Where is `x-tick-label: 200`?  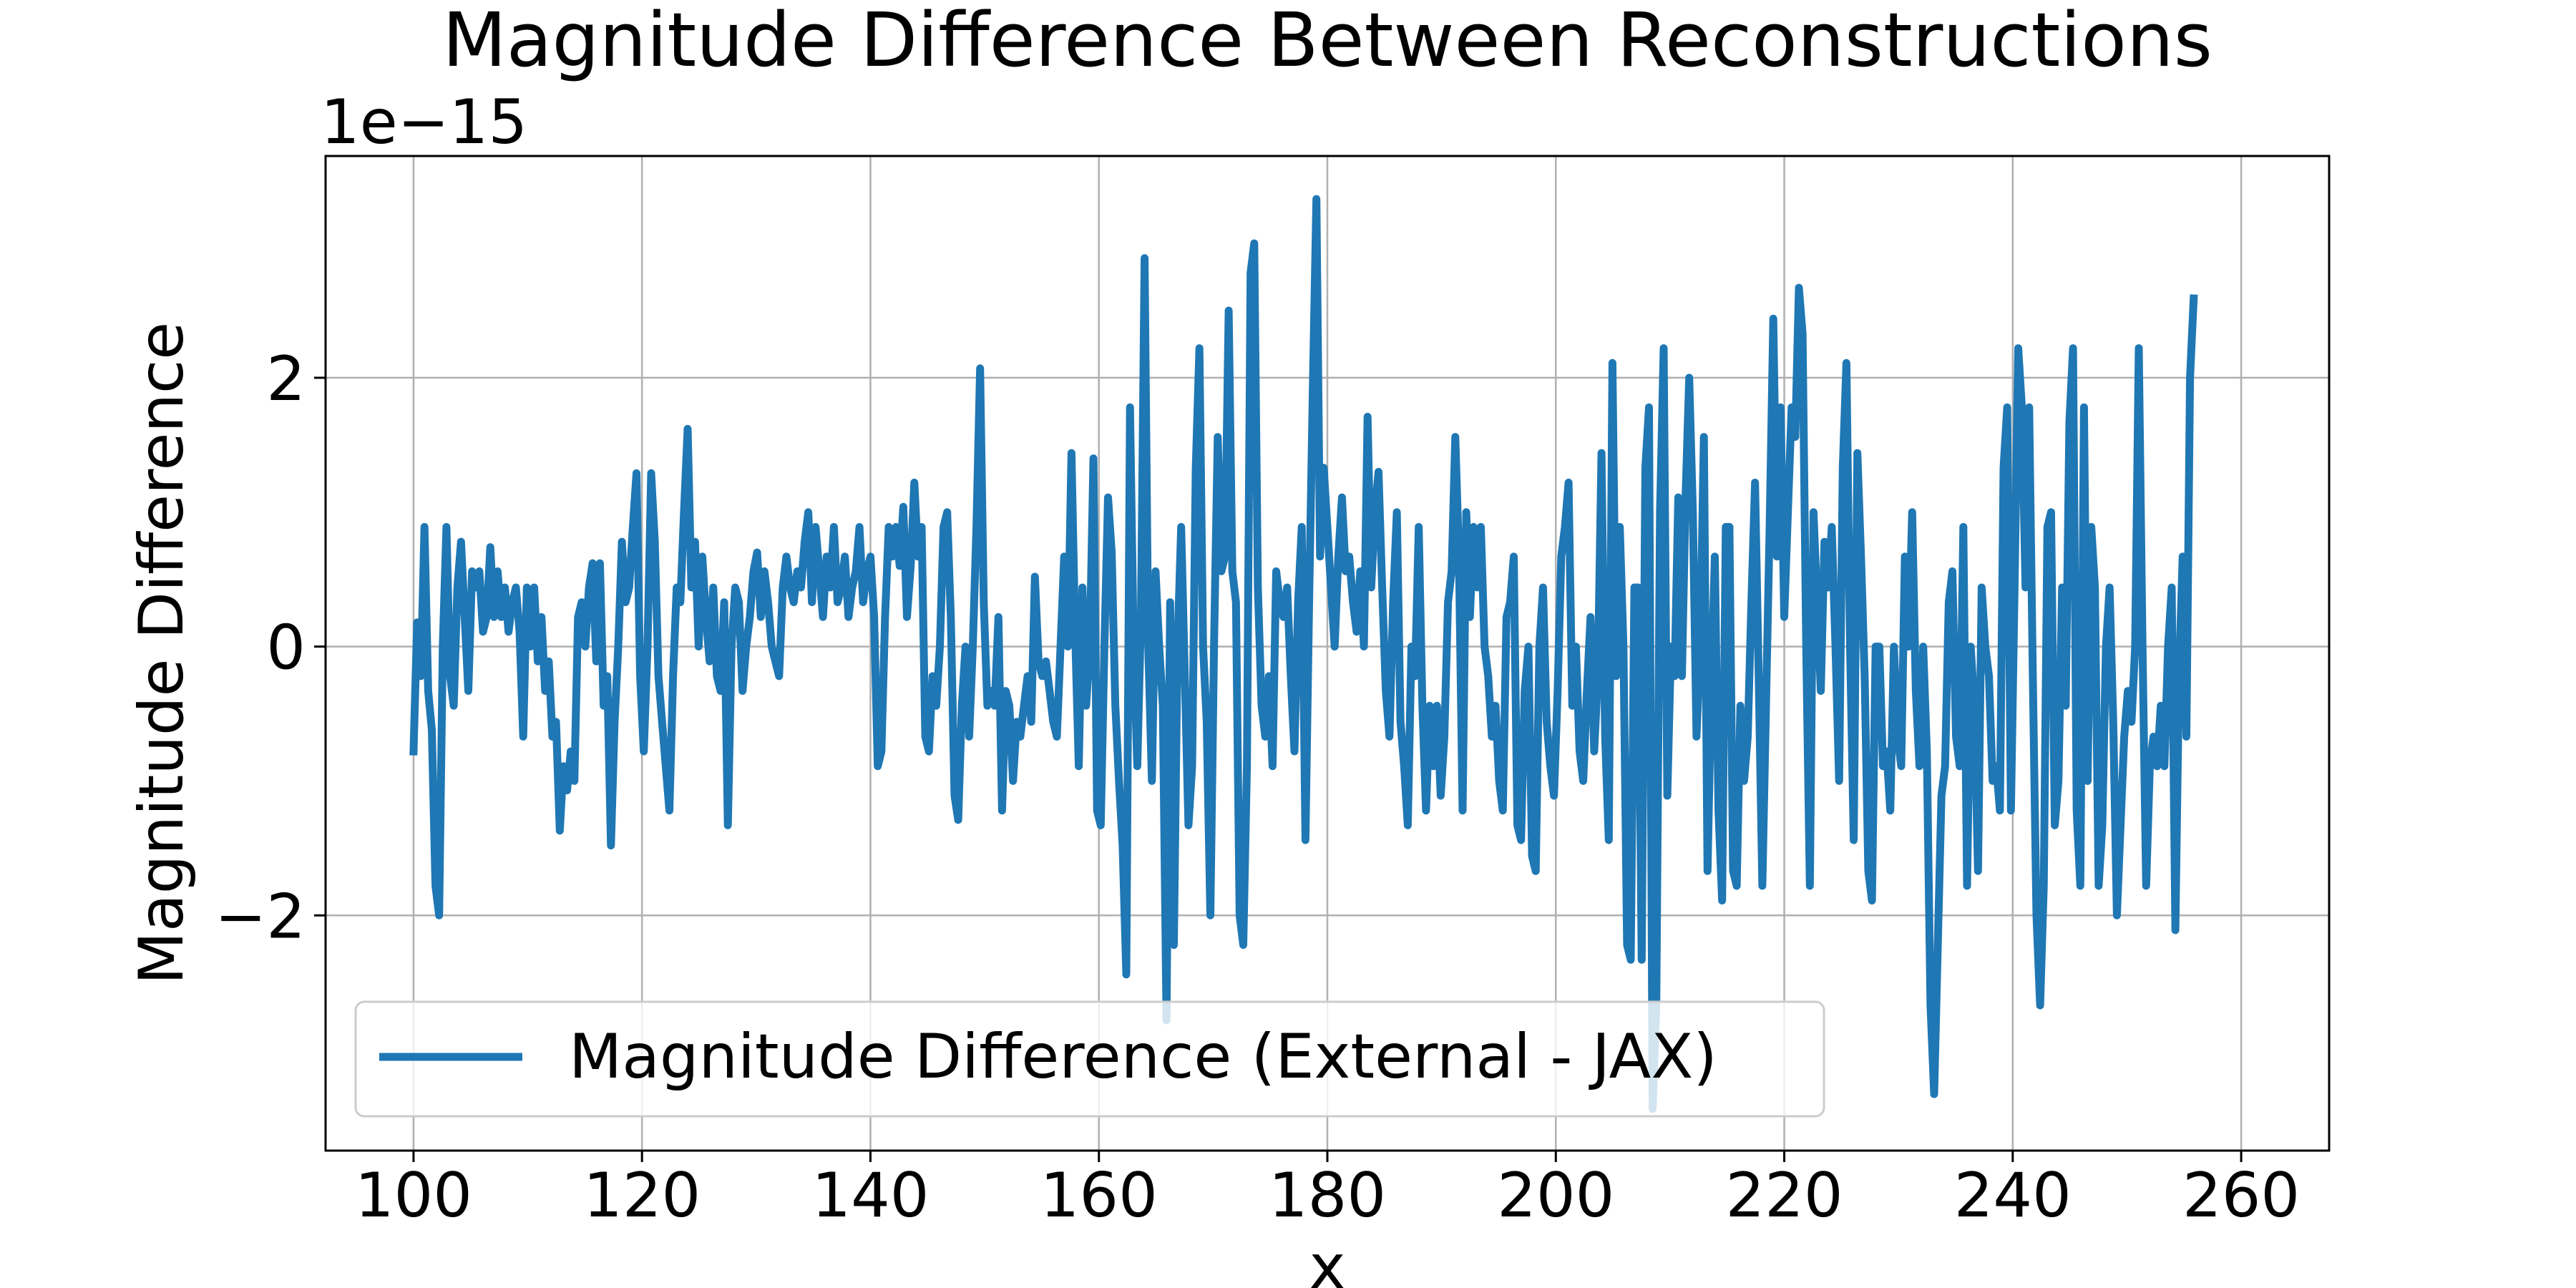
x-tick-label: 200 is located at coordinates (1555, 1195).